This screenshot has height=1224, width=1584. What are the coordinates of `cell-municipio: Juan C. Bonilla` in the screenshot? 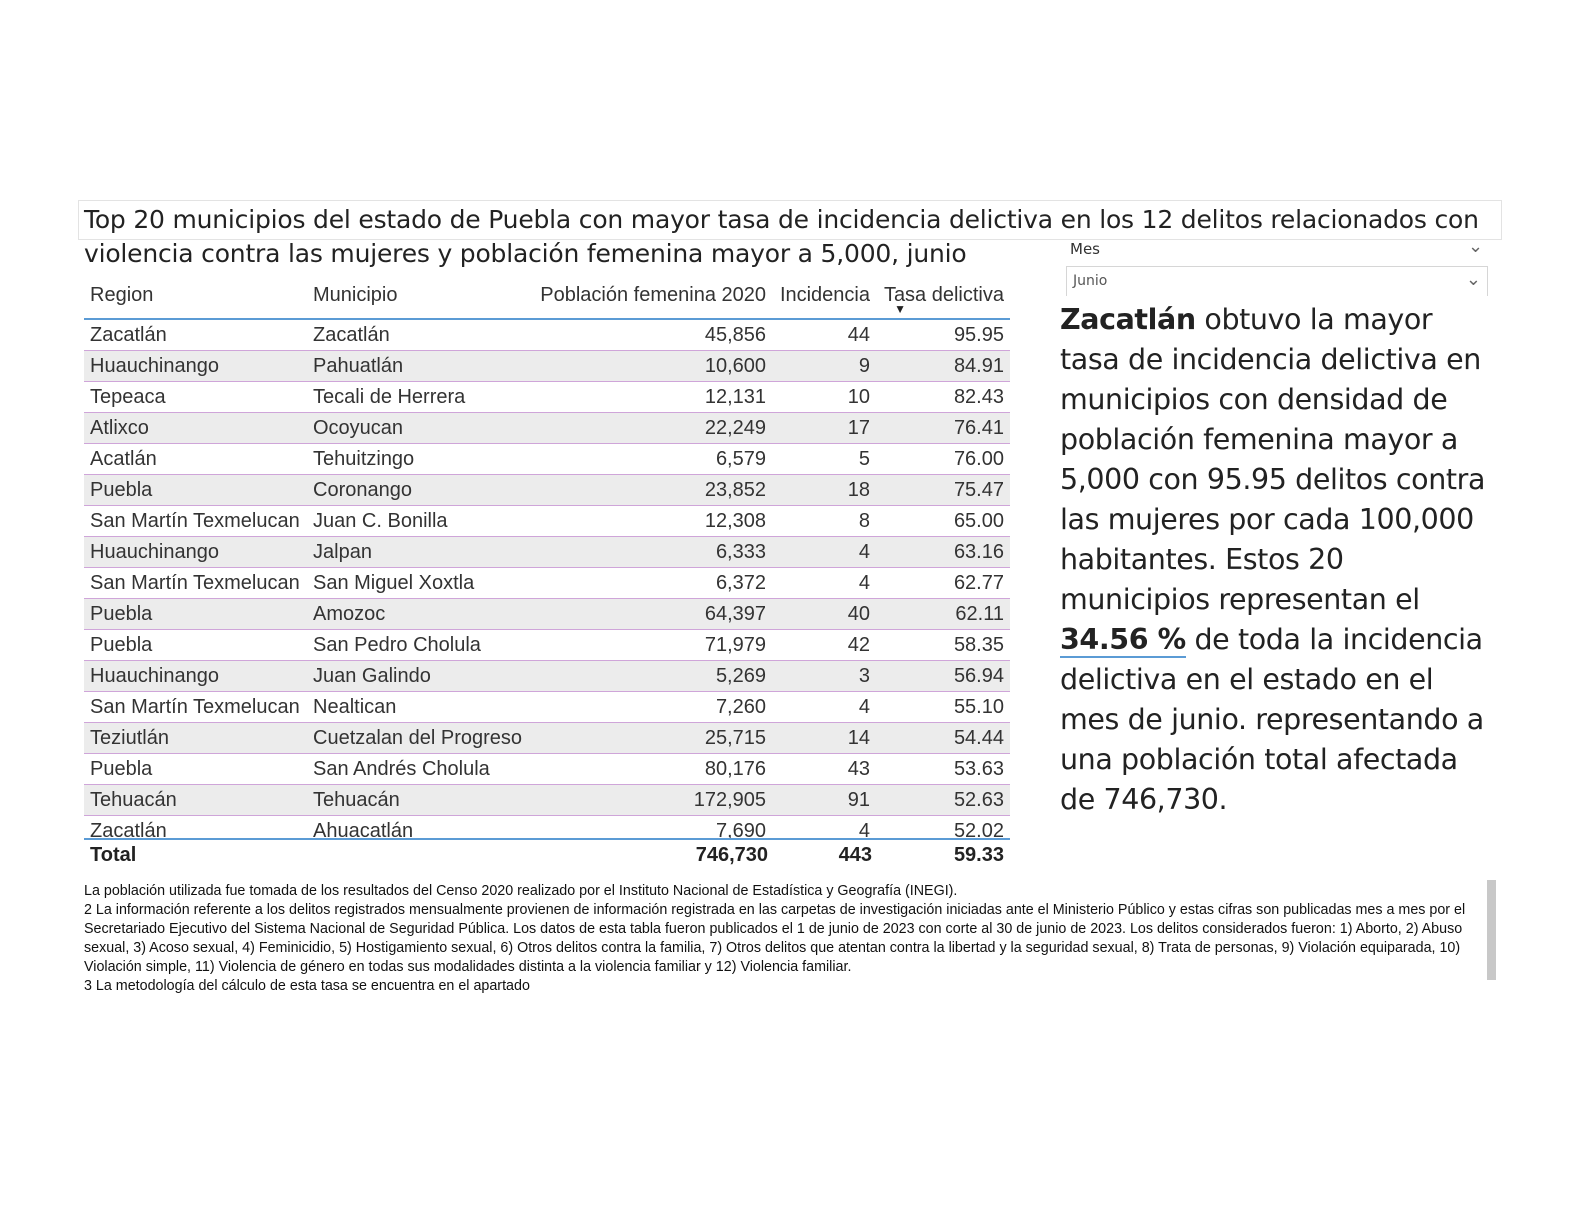 It's located at (418, 521).